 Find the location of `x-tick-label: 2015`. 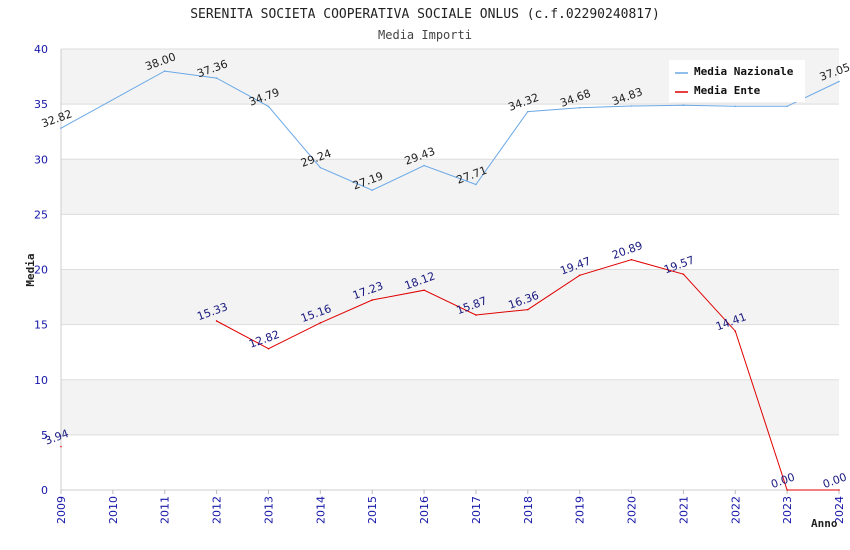

x-tick-label: 2015 is located at coordinates (372, 510).